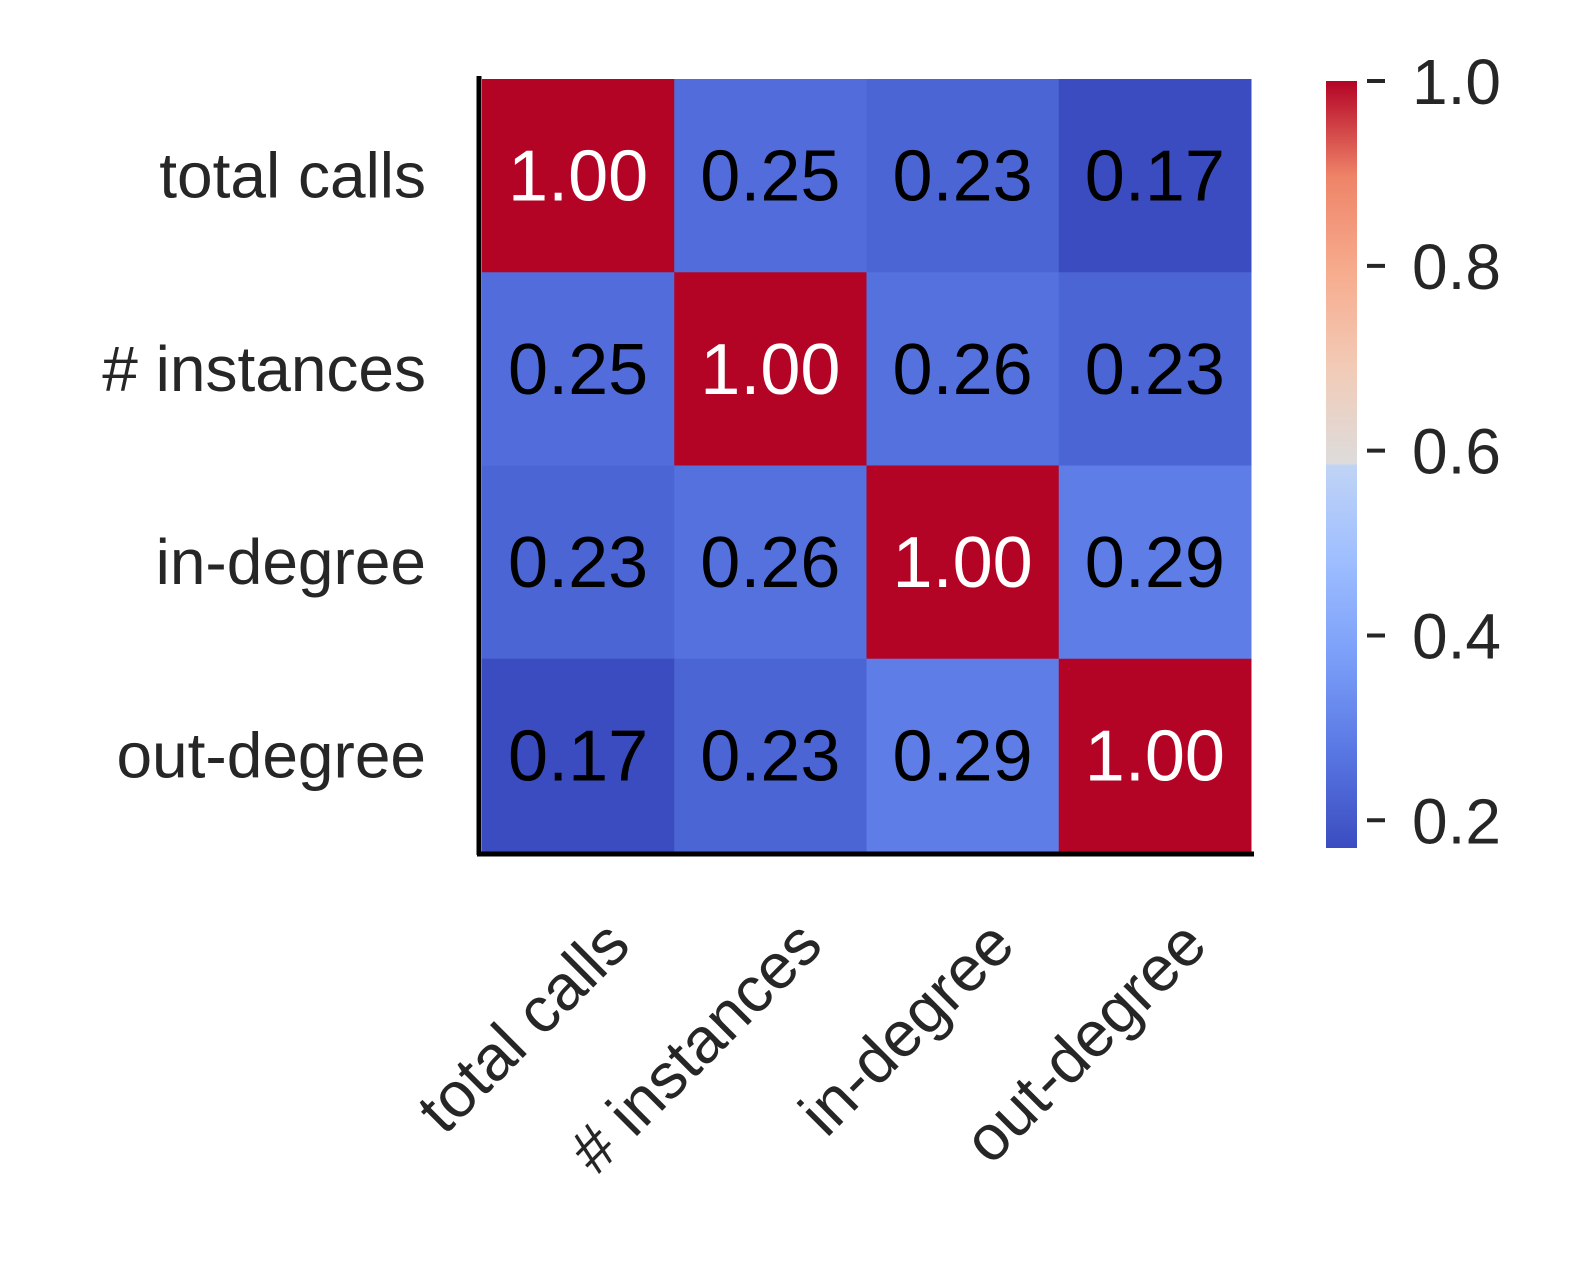 This screenshot has width=1580, height=1279. I want to click on colorbar-tick-label: 1.0, so click(1456, 82).